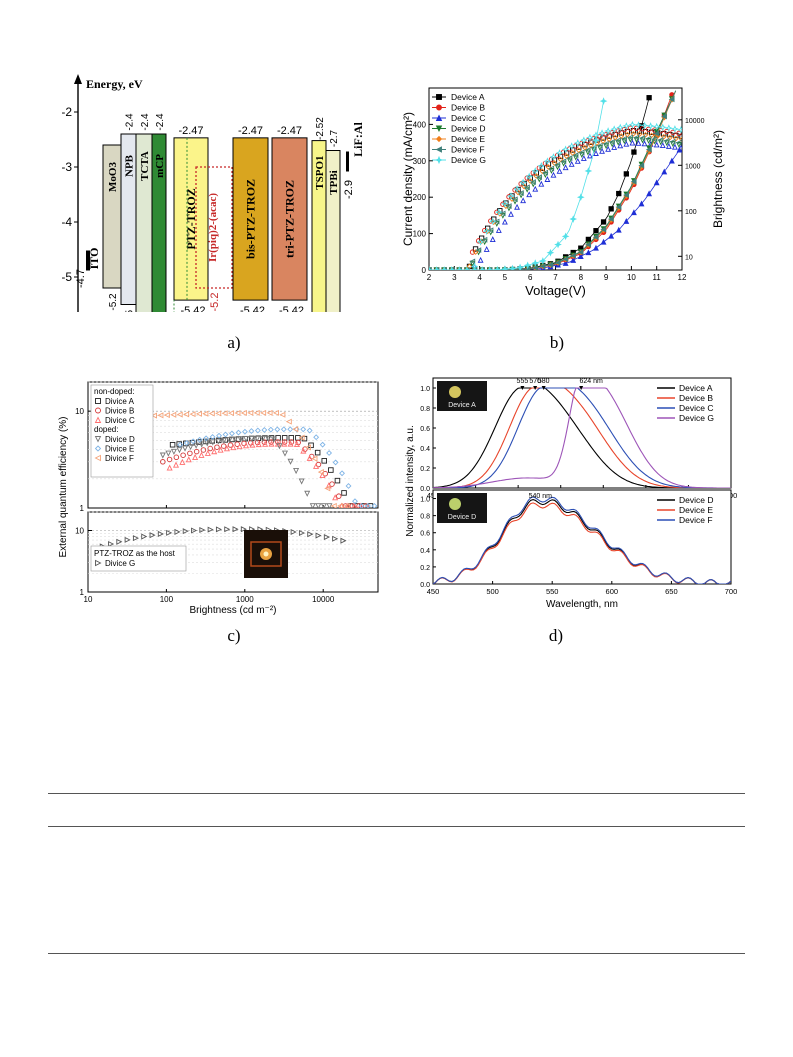  What do you see at coordinates (420, 124) in the screenshot?
I see `y-tick-label: 400` at bounding box center [420, 124].